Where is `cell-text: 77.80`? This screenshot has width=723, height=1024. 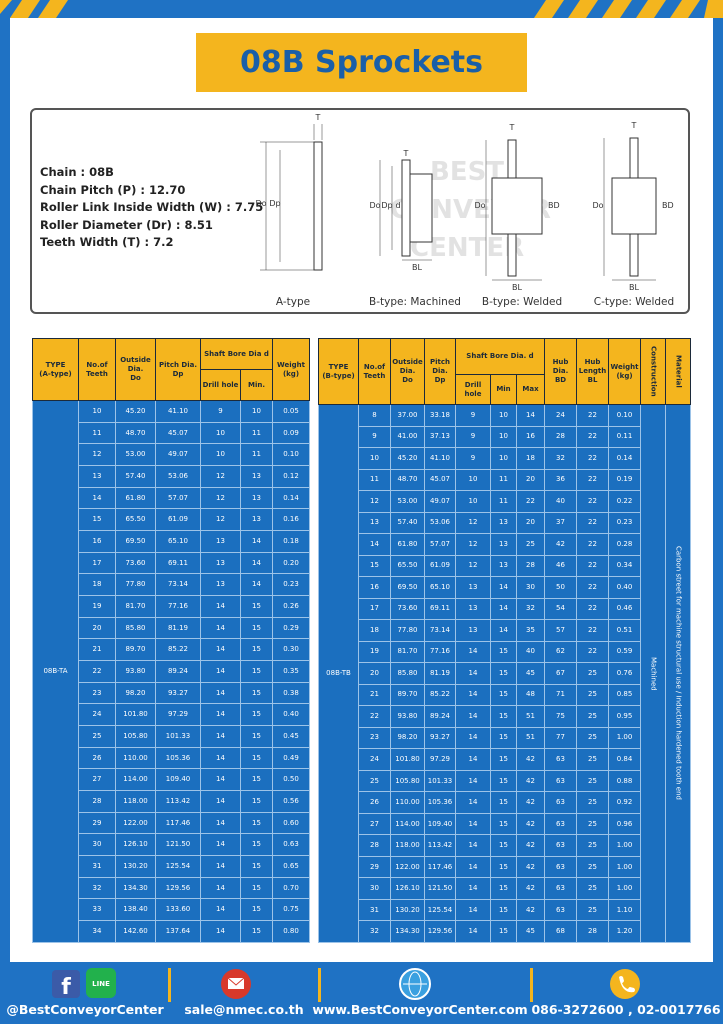 cell-text: 77.80 is located at coordinates (407, 629).